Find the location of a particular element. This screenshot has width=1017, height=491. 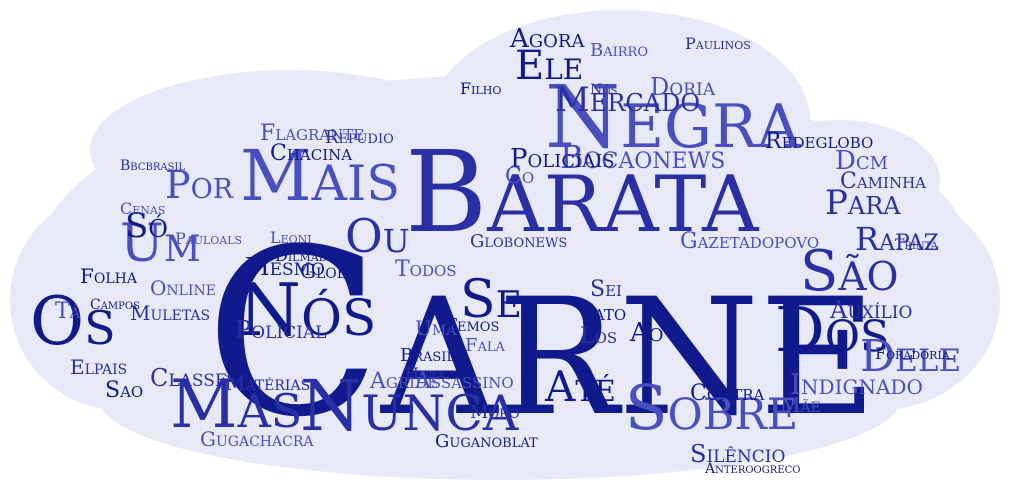

cloud-word: Um is located at coordinates (160, 243).